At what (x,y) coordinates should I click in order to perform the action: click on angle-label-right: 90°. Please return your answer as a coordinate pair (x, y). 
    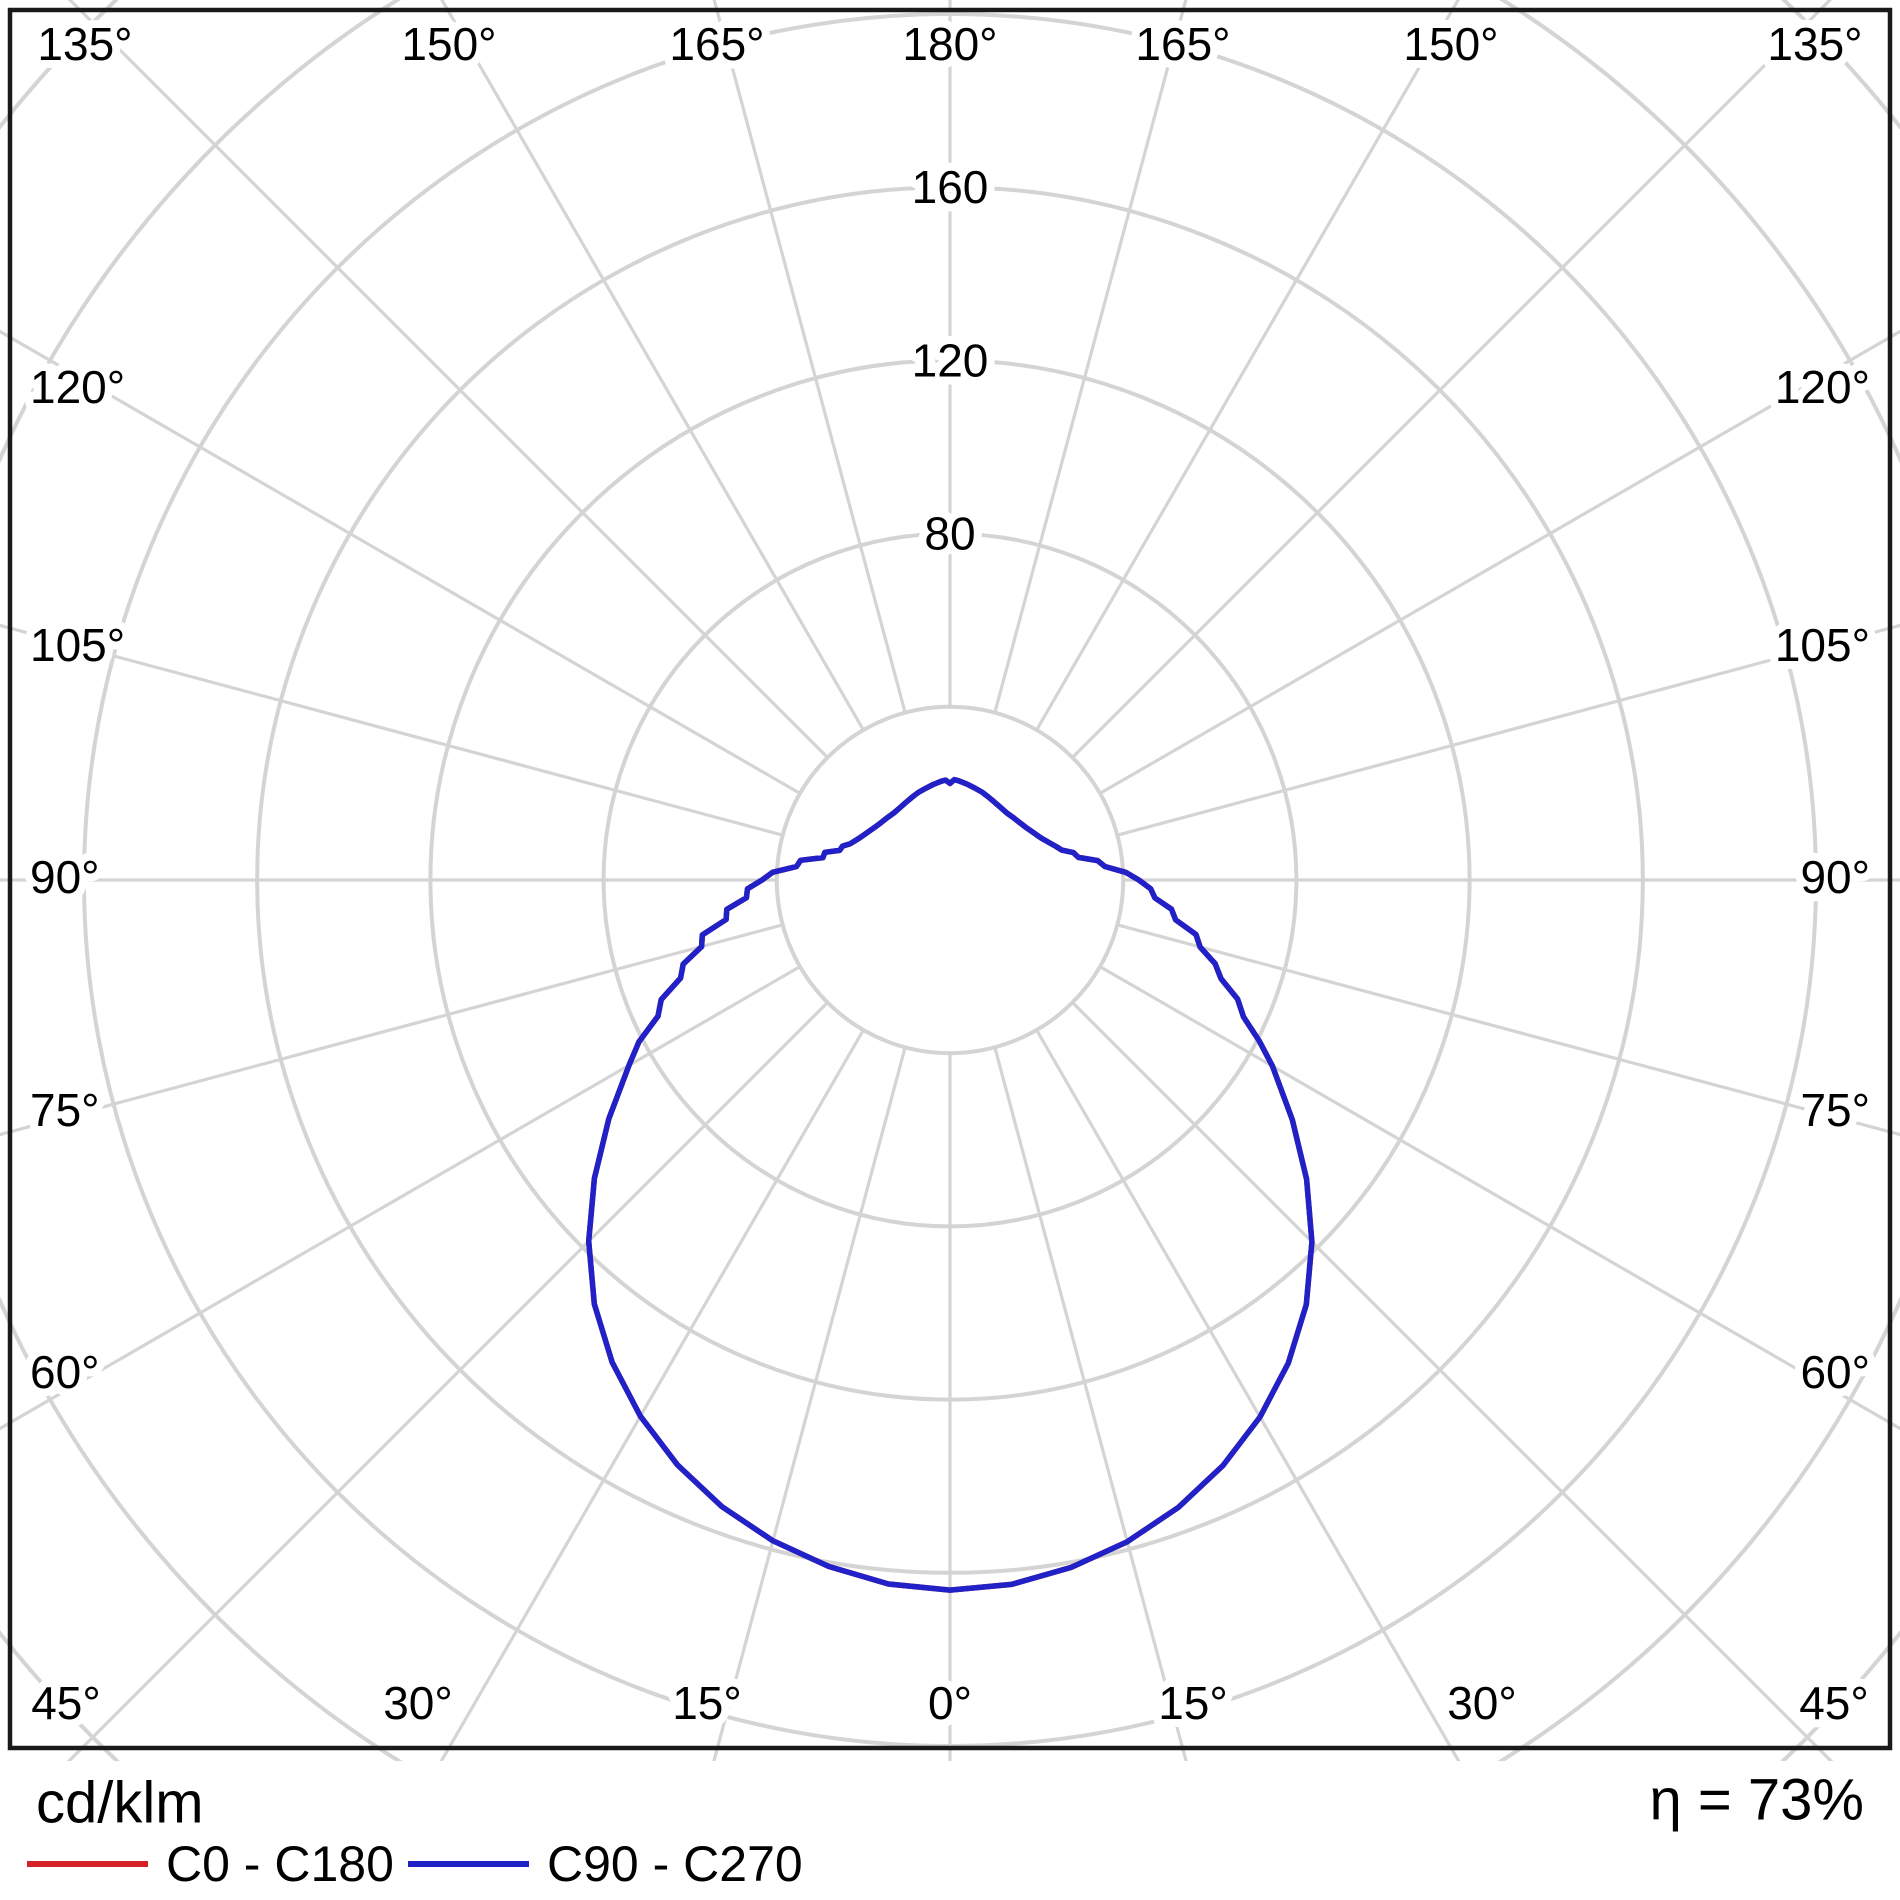
    Looking at the image, I should click on (1835, 877).